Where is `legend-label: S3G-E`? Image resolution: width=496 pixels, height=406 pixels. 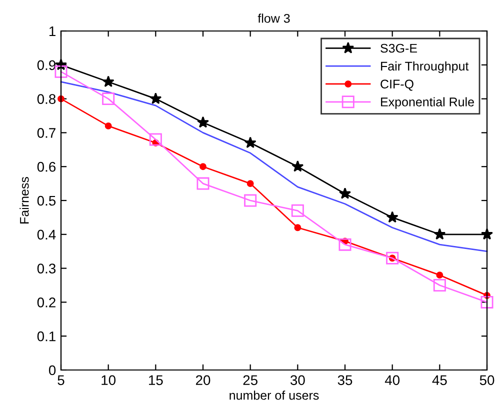 legend-label: S3G-E is located at coordinates (398, 48).